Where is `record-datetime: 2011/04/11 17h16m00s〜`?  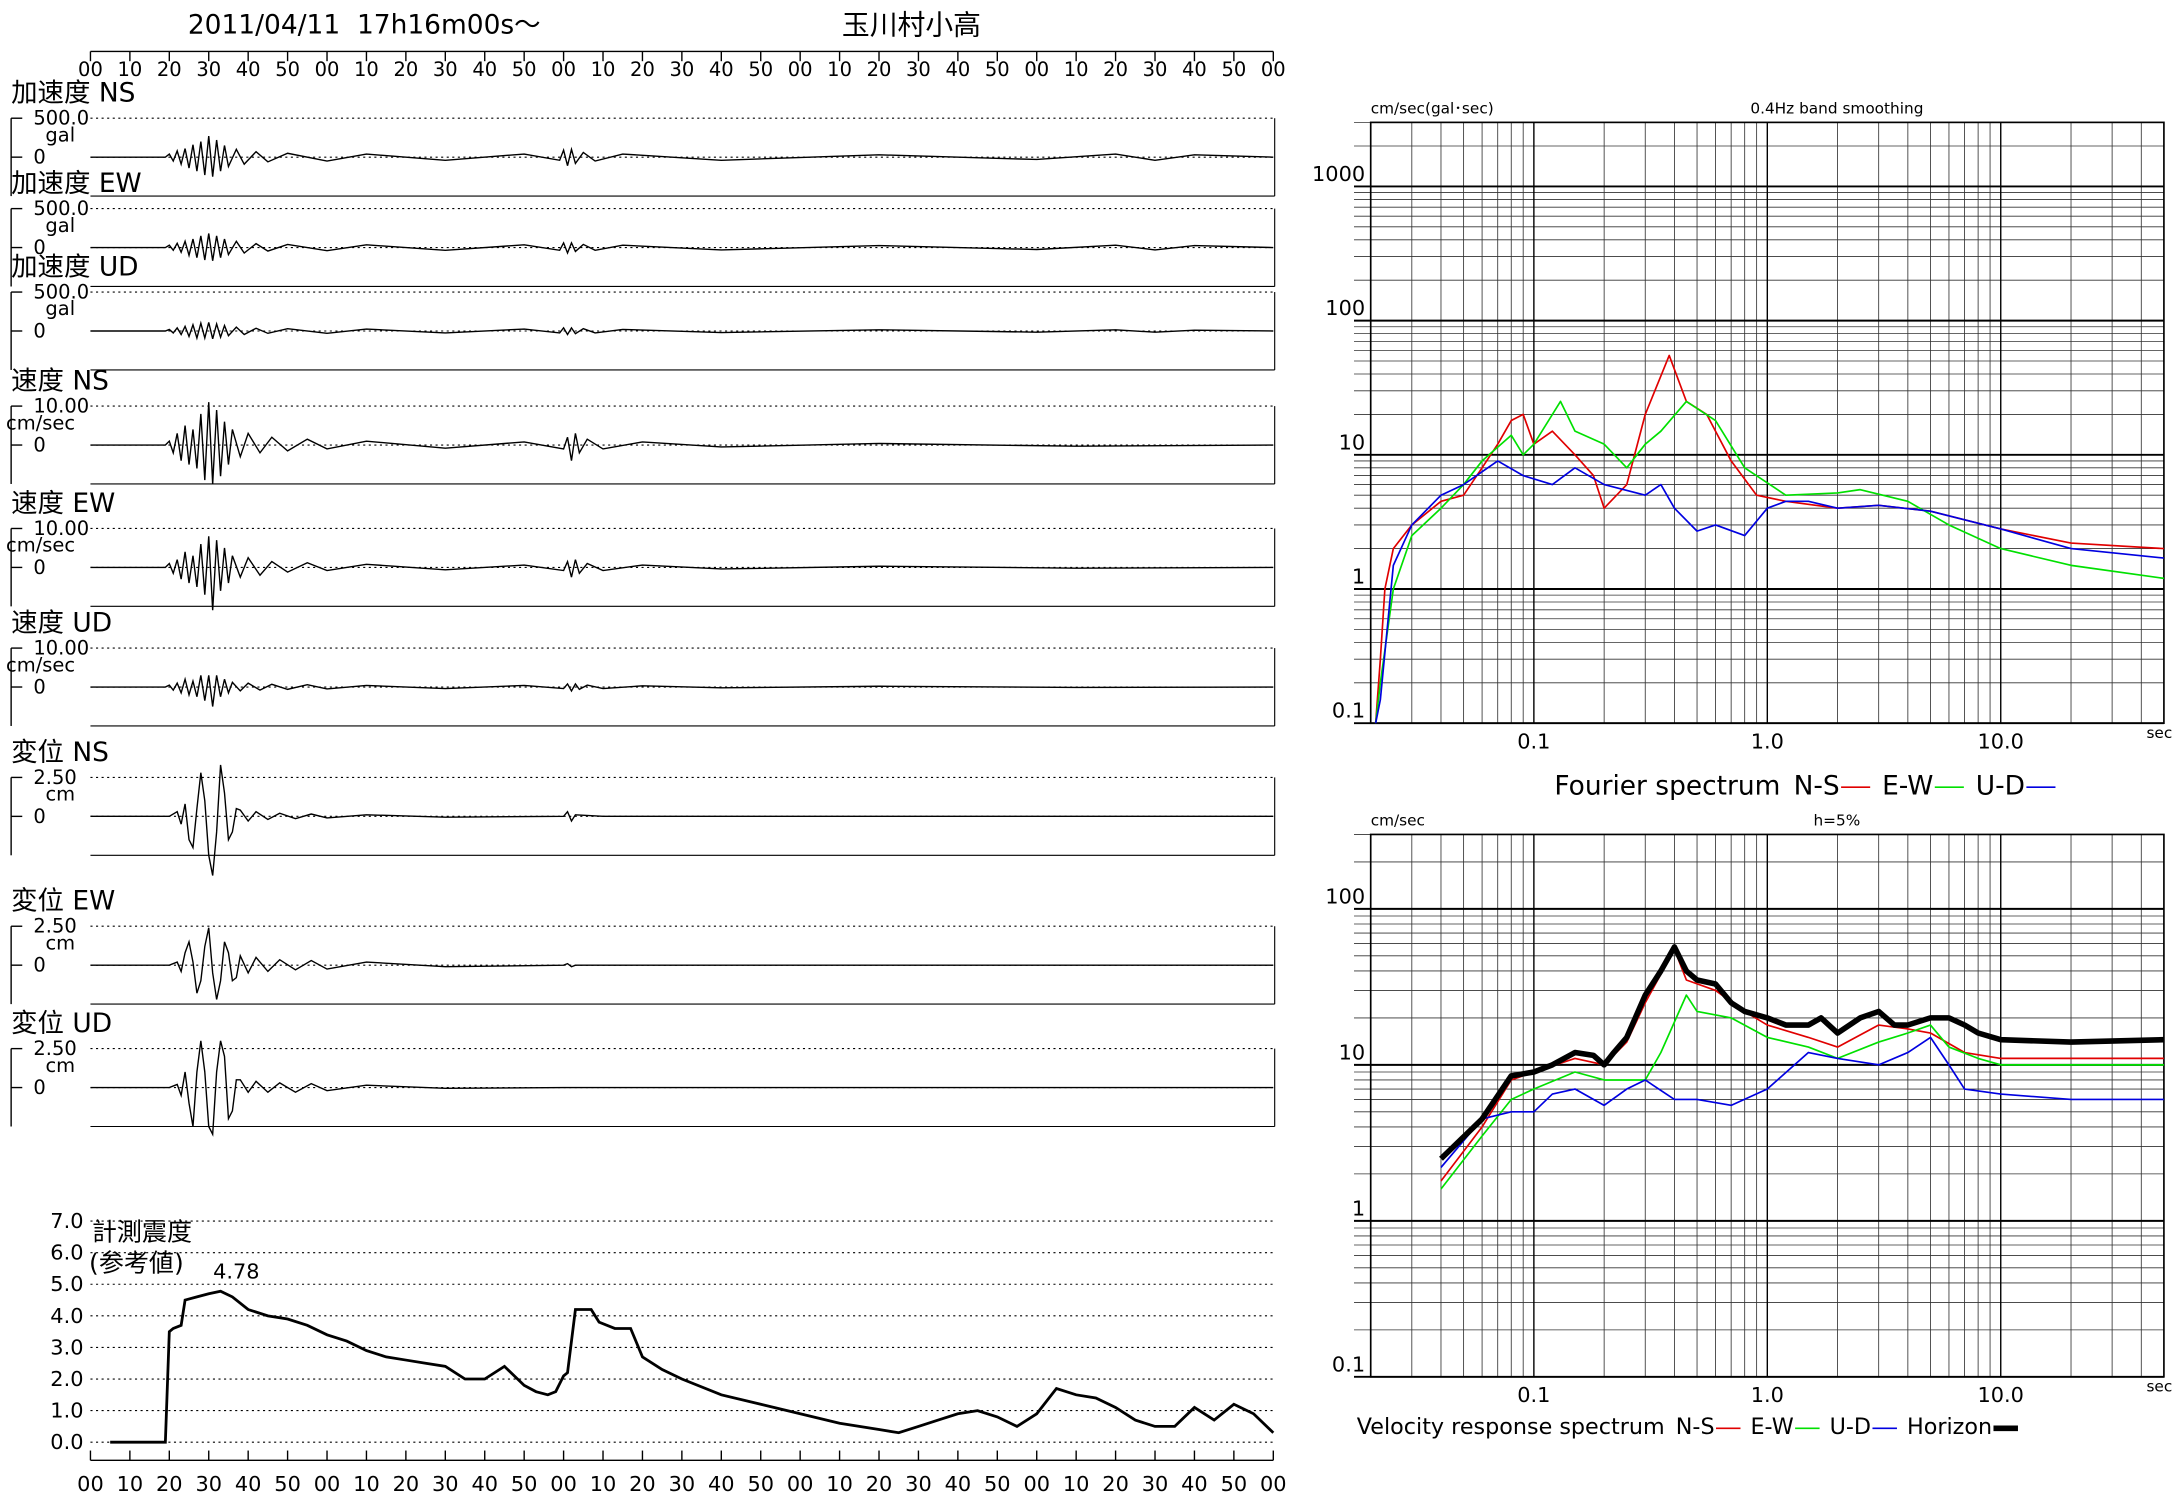
record-datetime: 2011/04/11 17h16m00s〜 is located at coordinates (364, 25).